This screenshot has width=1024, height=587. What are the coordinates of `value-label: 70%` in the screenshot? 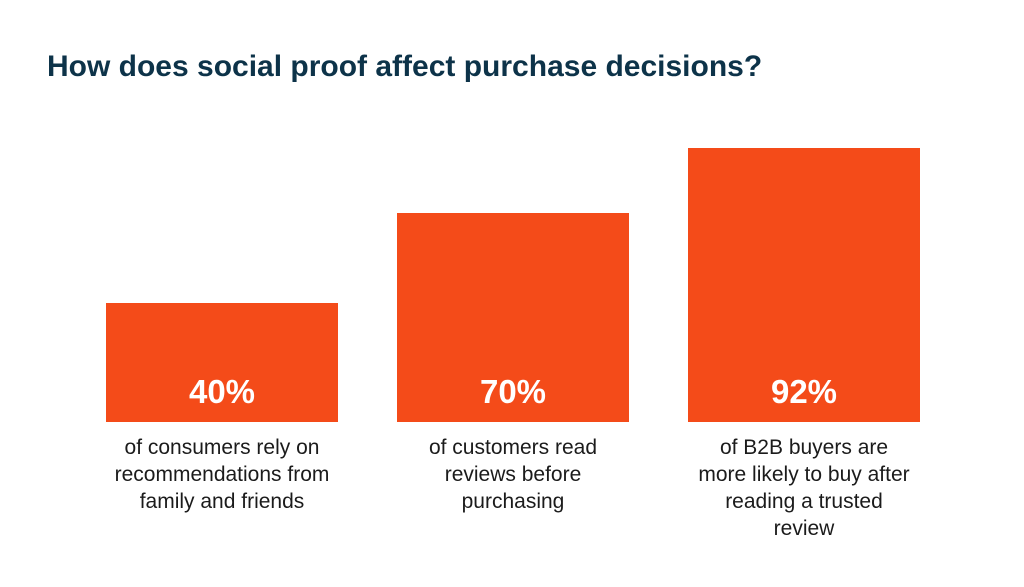 It's located at (513, 391).